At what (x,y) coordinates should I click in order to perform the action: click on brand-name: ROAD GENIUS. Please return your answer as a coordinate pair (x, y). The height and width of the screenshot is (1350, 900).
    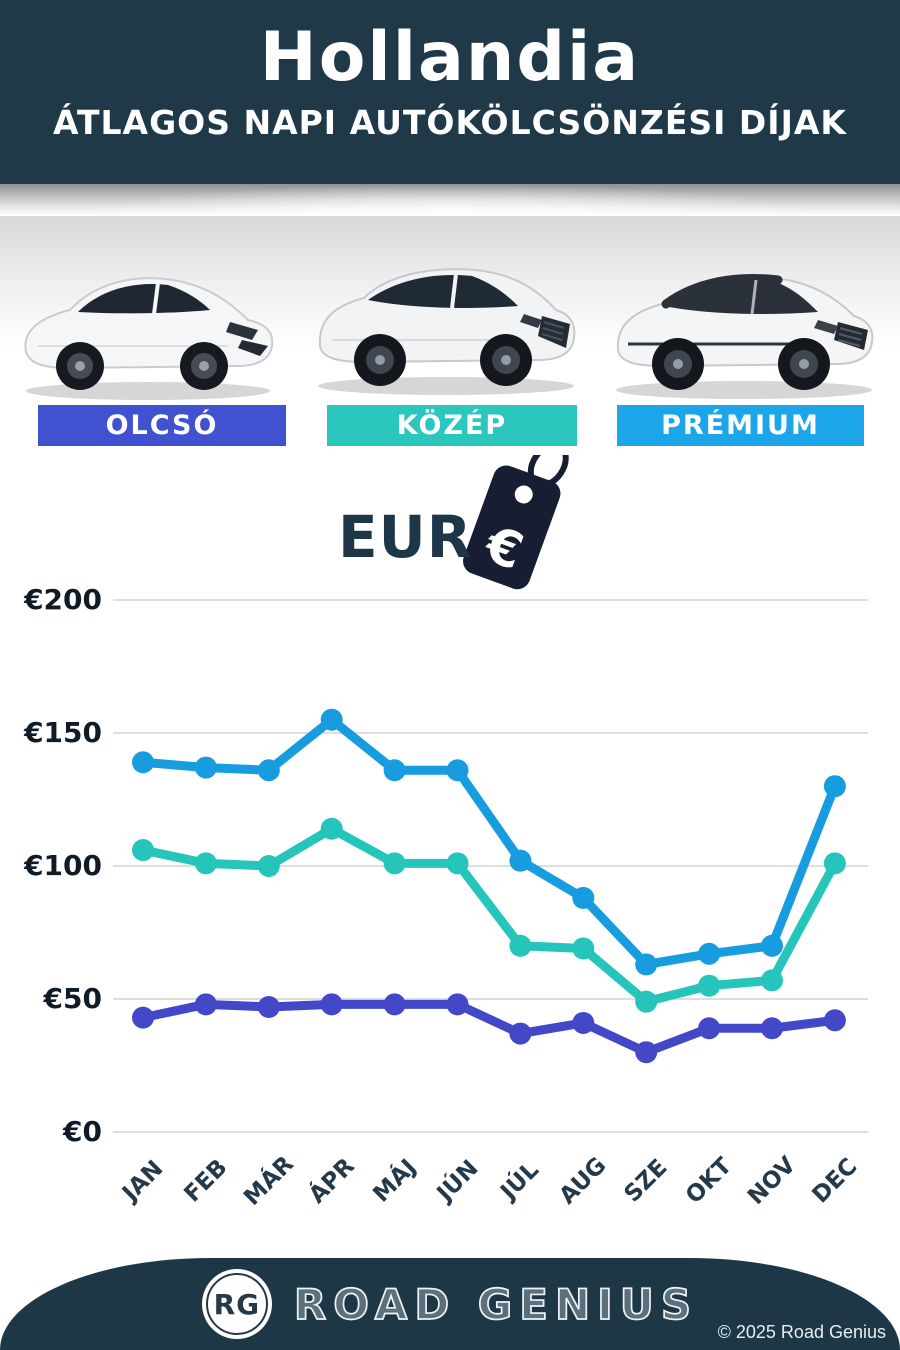
    Looking at the image, I should click on (496, 1304).